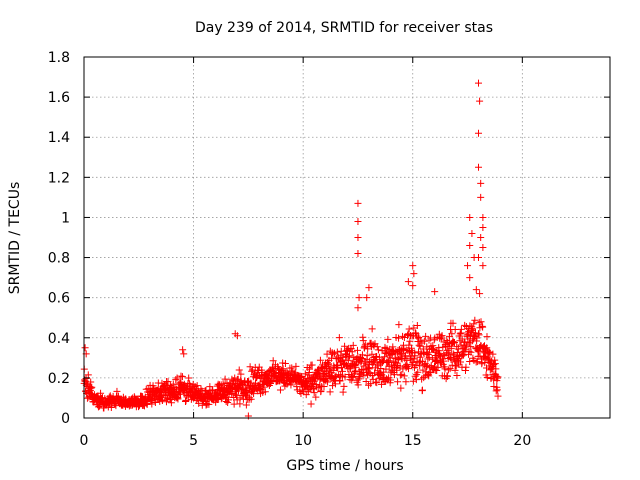  What do you see at coordinates (59, 238) in the screenshot?
I see `y-tick-labels: 0 0.2 0.4 0.6 0.8 1 1.2 1.4 1.6 1.8` at bounding box center [59, 238].